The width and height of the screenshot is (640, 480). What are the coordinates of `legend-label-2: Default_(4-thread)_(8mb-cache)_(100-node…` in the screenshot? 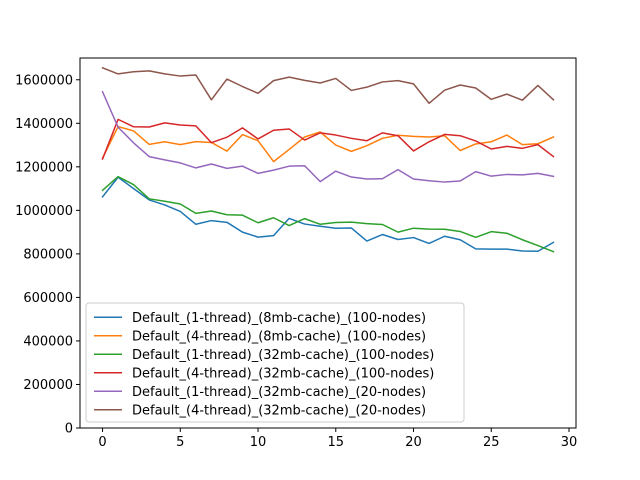 It's located at (279, 336).